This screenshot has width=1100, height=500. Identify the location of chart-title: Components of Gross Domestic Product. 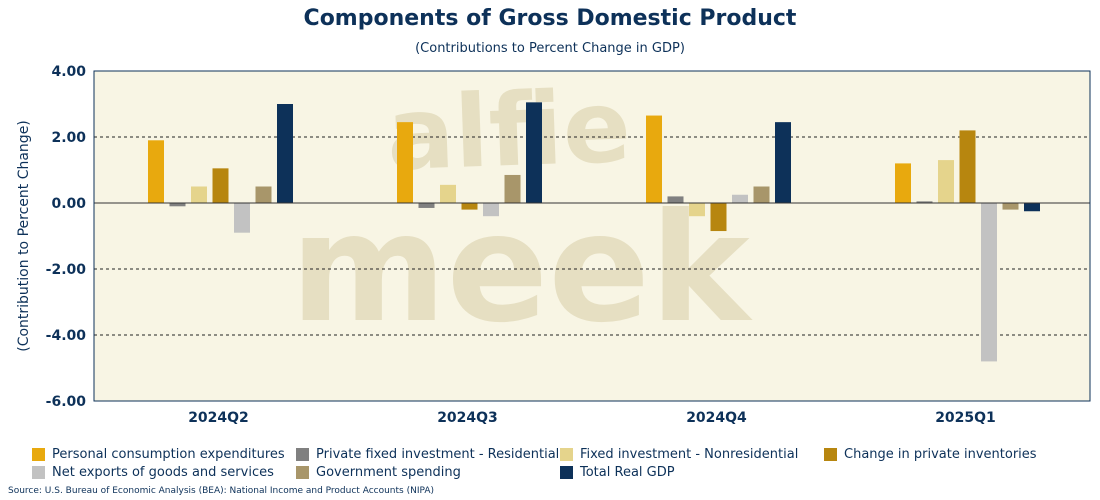
(550, 18).